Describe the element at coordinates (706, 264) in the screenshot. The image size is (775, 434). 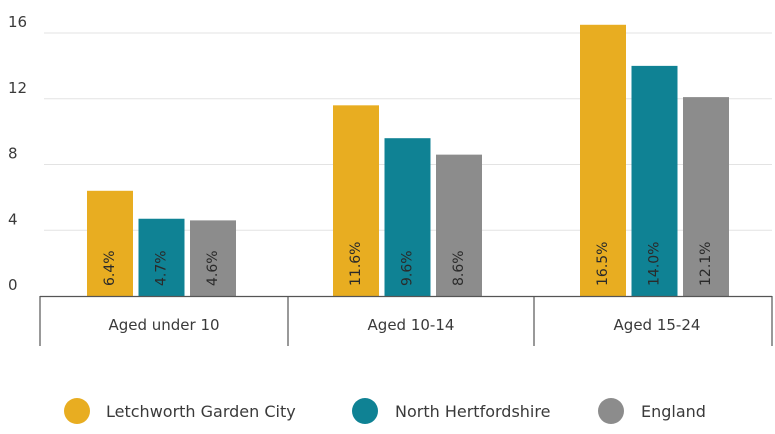
I see `data-label: 12.1%` at that location.